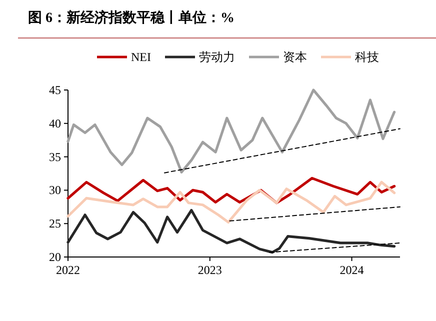 This screenshot has height=321, width=436. I want to click on legend-label: NEI, so click(141, 57).